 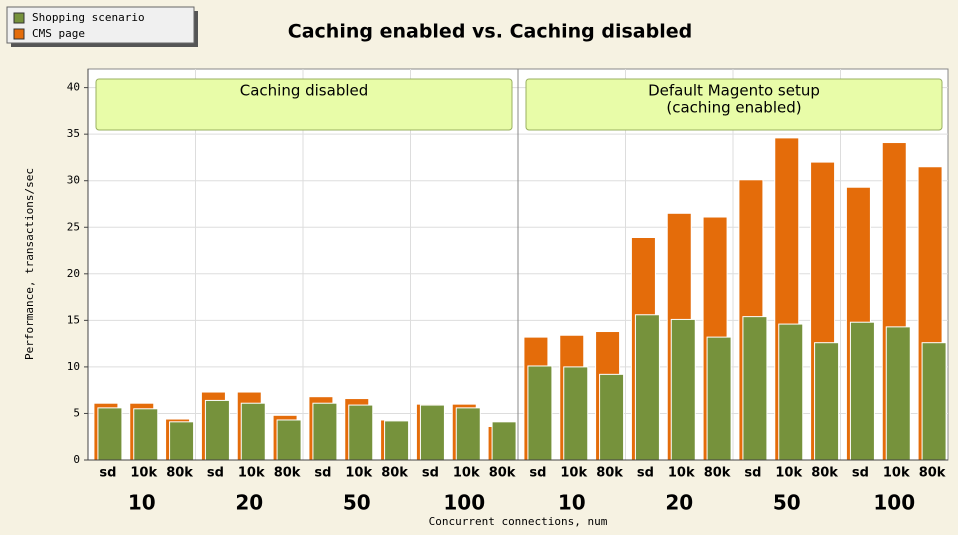 I want to click on y-tick-label: 30, so click(x=73, y=180).